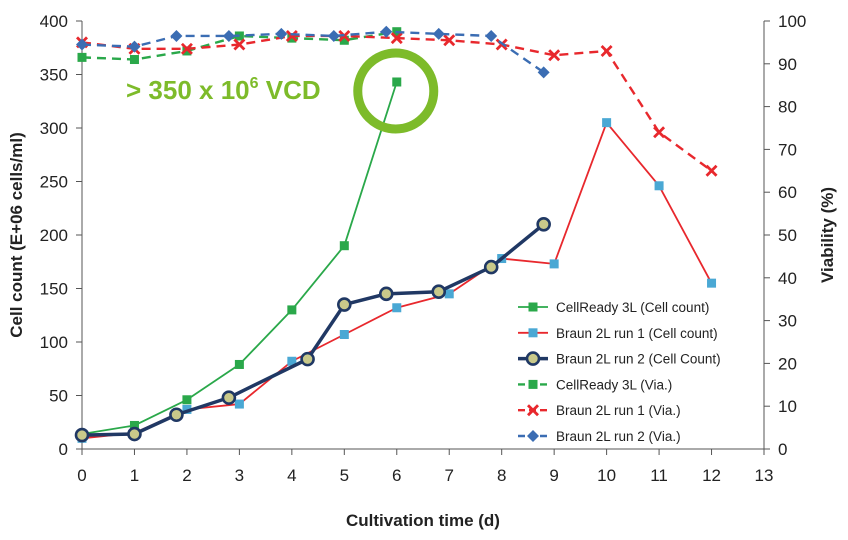 This screenshot has width=848, height=540. I want to click on legend-item-5-marker, so click(533, 410).